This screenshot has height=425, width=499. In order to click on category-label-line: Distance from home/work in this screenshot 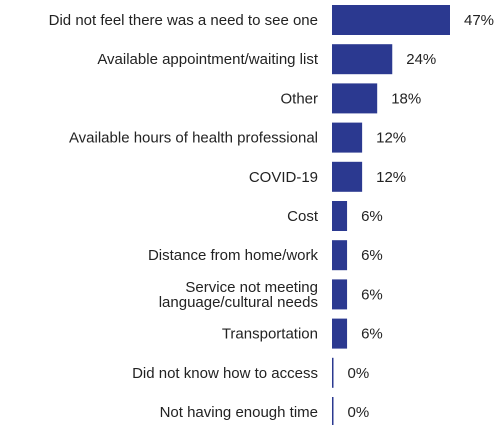, I will do `click(233, 255)`.